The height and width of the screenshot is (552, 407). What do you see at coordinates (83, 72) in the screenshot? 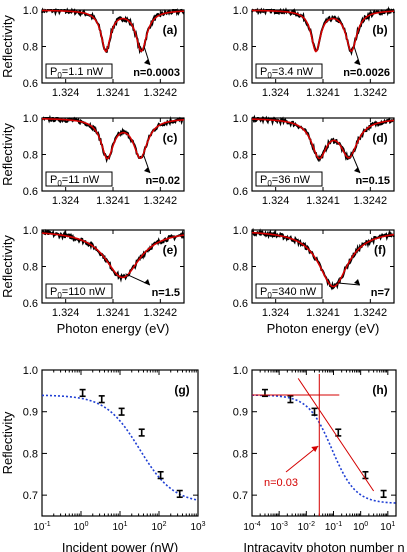
I see `power-value: =1.1 nW` at bounding box center [83, 72].